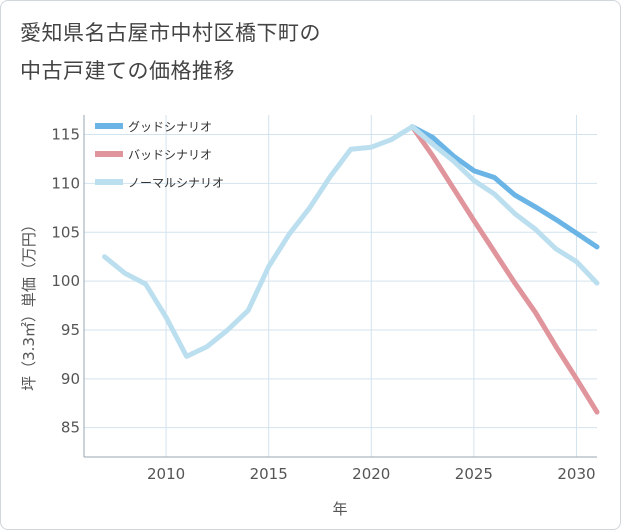  What do you see at coordinates (170, 127) in the screenshot?
I see `legend-label-0: グッドシナリオ` at bounding box center [170, 127].